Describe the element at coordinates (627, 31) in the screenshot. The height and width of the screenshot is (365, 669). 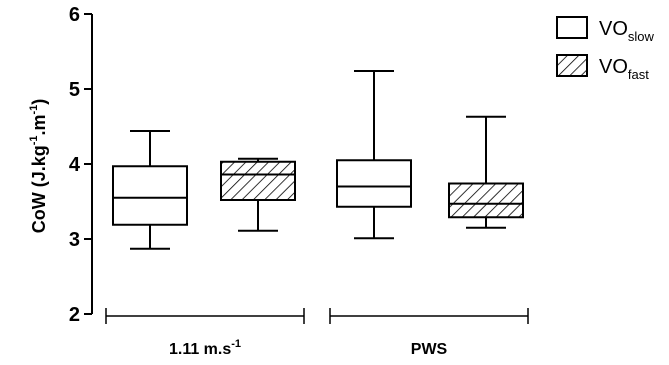
I see `legend-label: VOslow` at that location.